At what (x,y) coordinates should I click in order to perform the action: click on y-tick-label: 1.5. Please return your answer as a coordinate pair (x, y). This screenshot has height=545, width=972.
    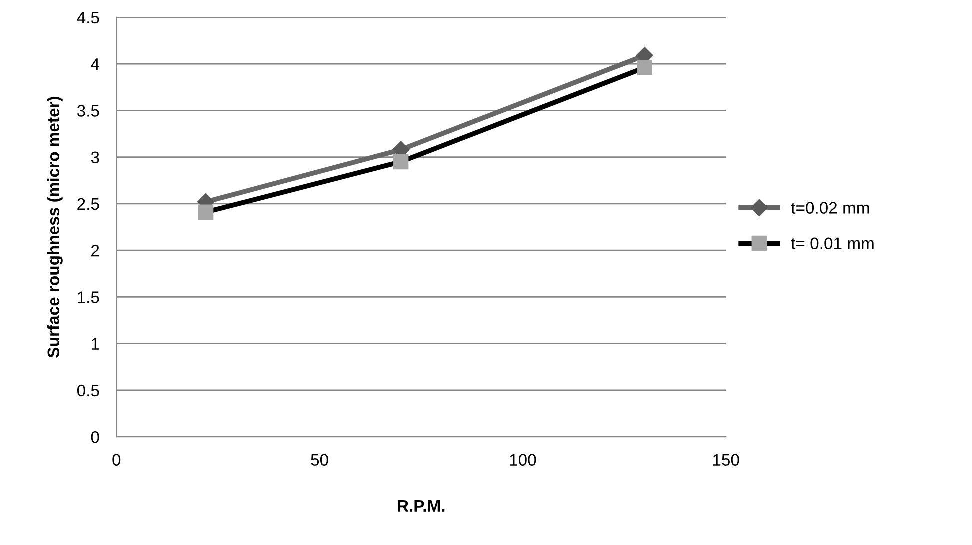
    Looking at the image, I should click on (89, 298).